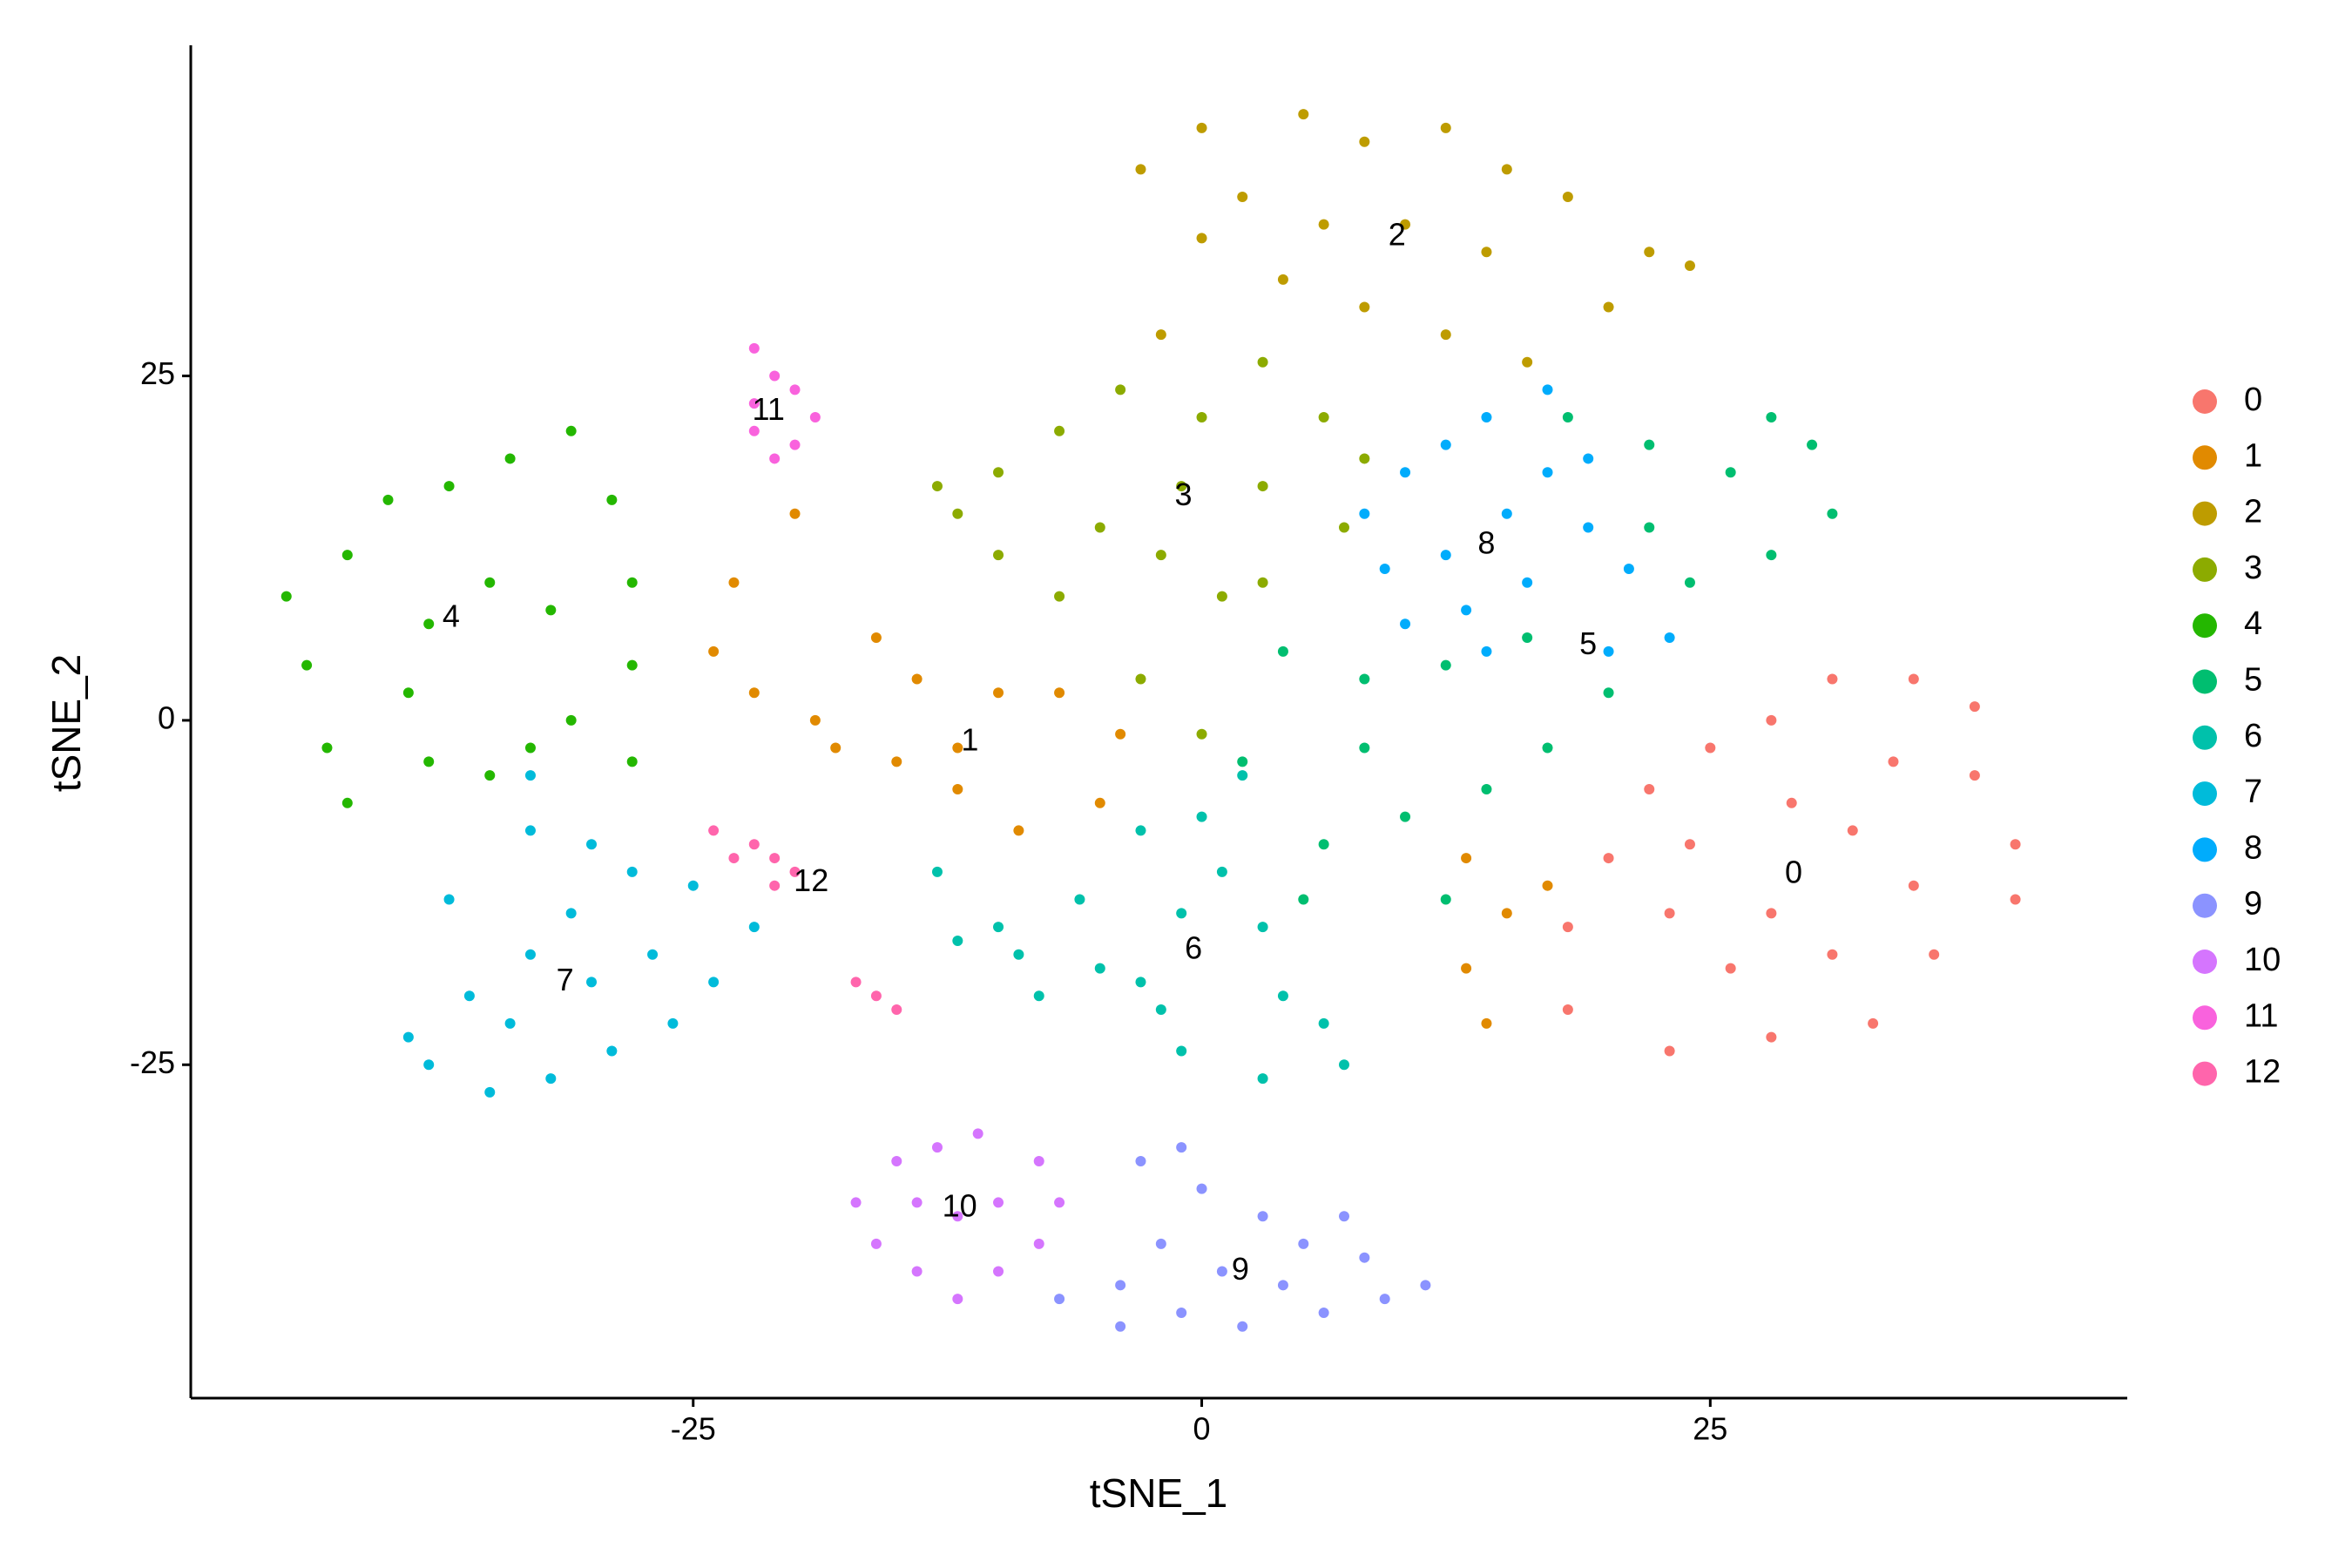 The image size is (2352, 1568). Describe the element at coordinates (1588, 643) in the screenshot. I see `cluster-label: 5` at that location.